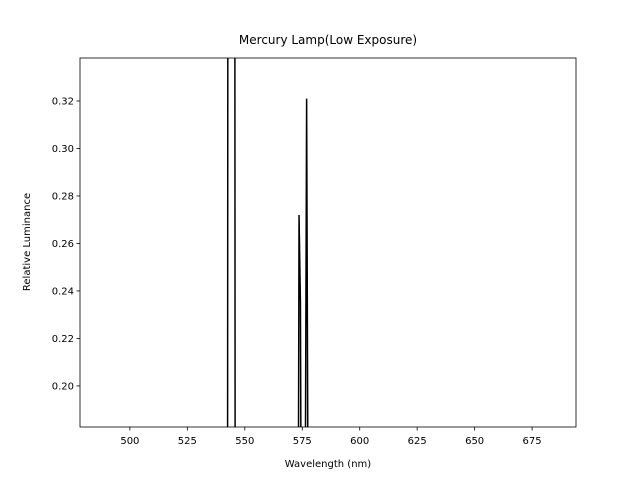 Image resolution: width=640 pixels, height=480 pixels. I want to click on x-tick-label: 525, so click(187, 441).